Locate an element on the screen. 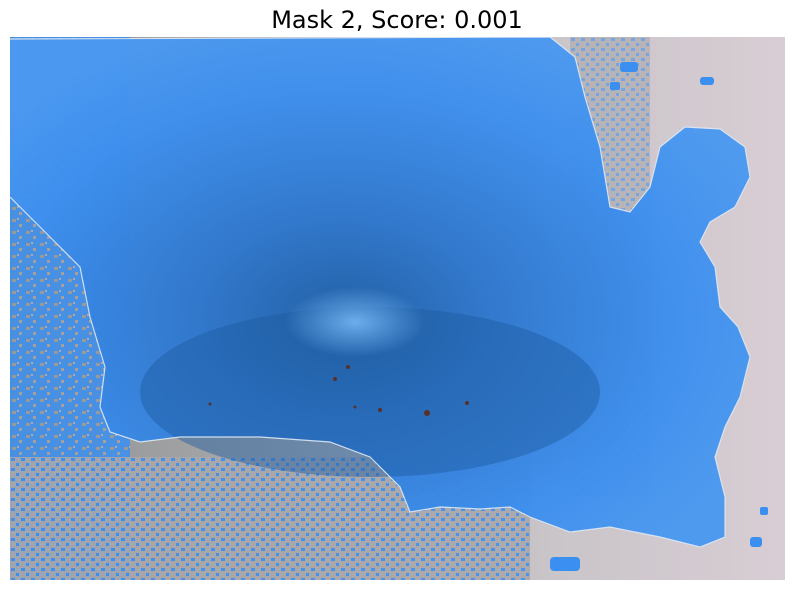  highlight-patch is located at coordinates (355, 322).